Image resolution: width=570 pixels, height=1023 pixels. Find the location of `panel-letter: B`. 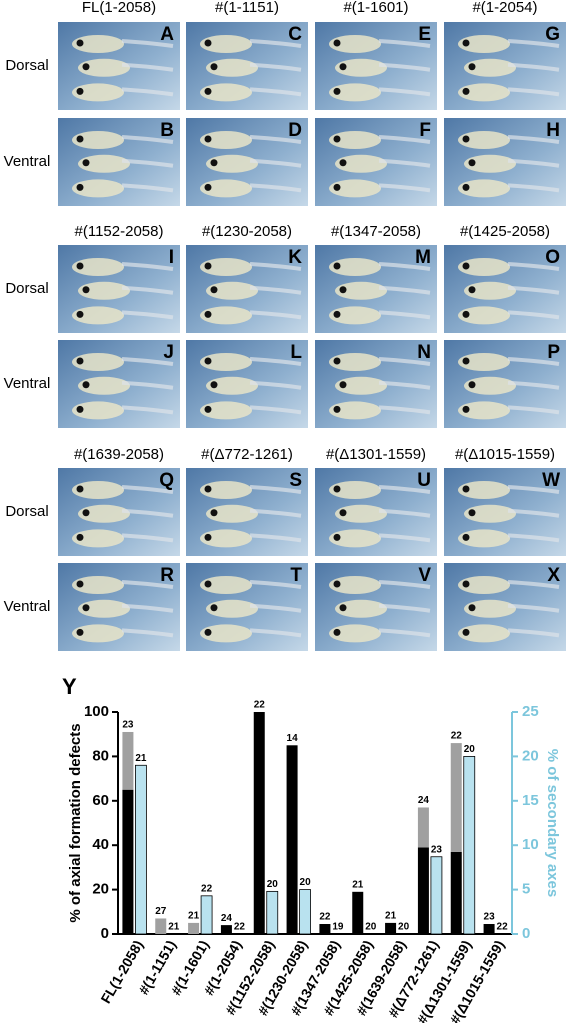

panel-letter: B is located at coordinates (167, 130).